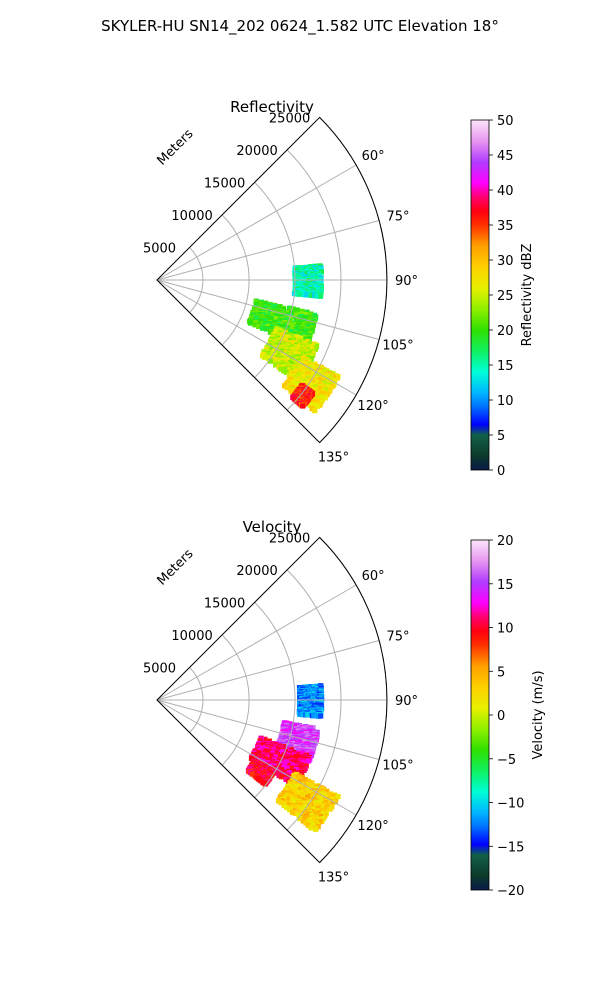  Describe the element at coordinates (176, 567) in the screenshot. I see `velocity-range-label: Meters` at that location.